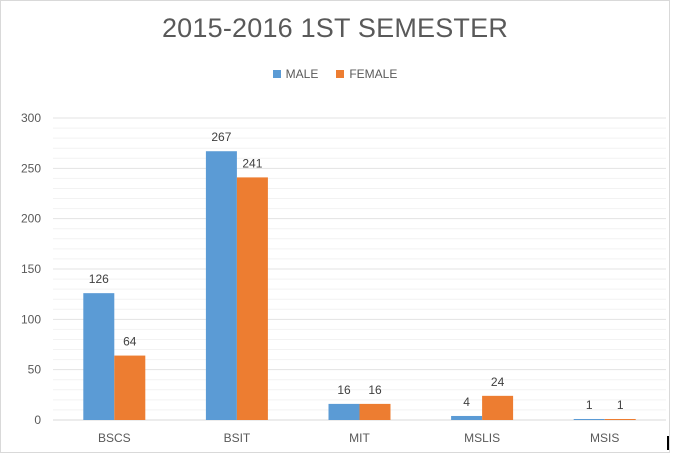 This screenshot has height=456, width=673. I want to click on legend-item-male: MALE, so click(295, 74).